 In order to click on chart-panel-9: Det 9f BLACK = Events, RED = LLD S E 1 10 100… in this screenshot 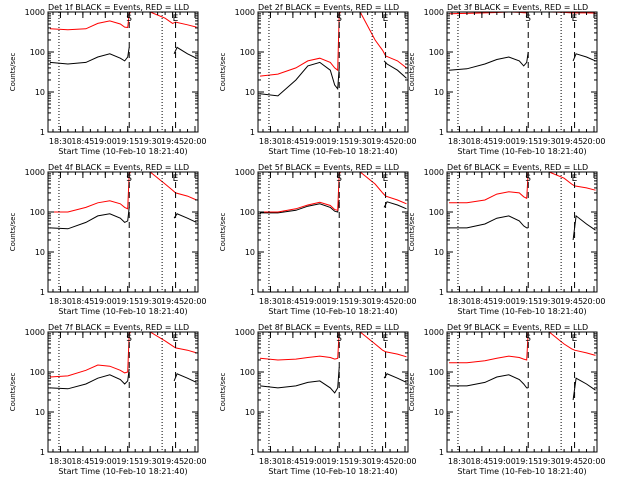, I will do `click(507, 399)`.